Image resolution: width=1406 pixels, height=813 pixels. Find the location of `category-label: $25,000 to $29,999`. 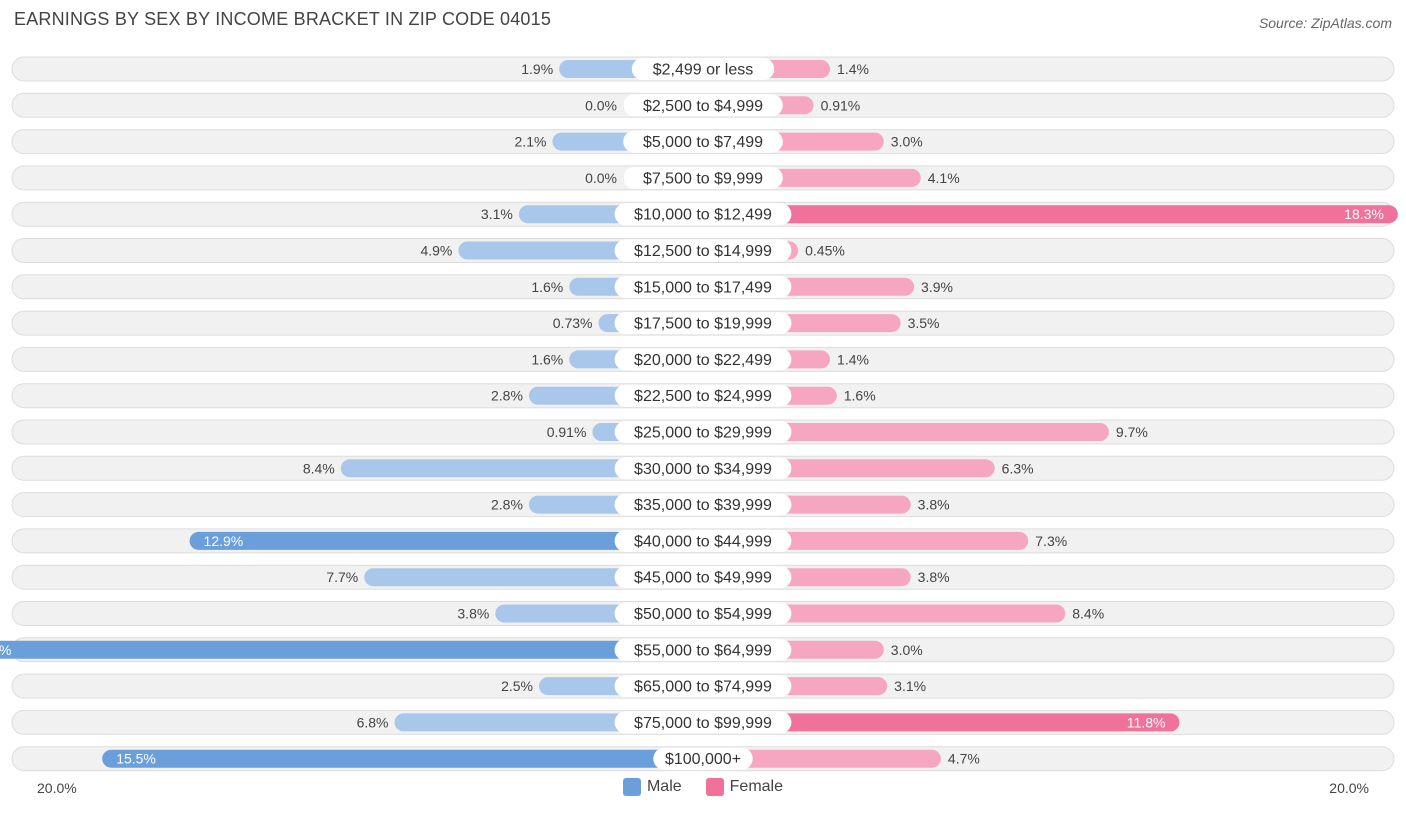

category-label: $25,000 to $29,999 is located at coordinates (703, 433).